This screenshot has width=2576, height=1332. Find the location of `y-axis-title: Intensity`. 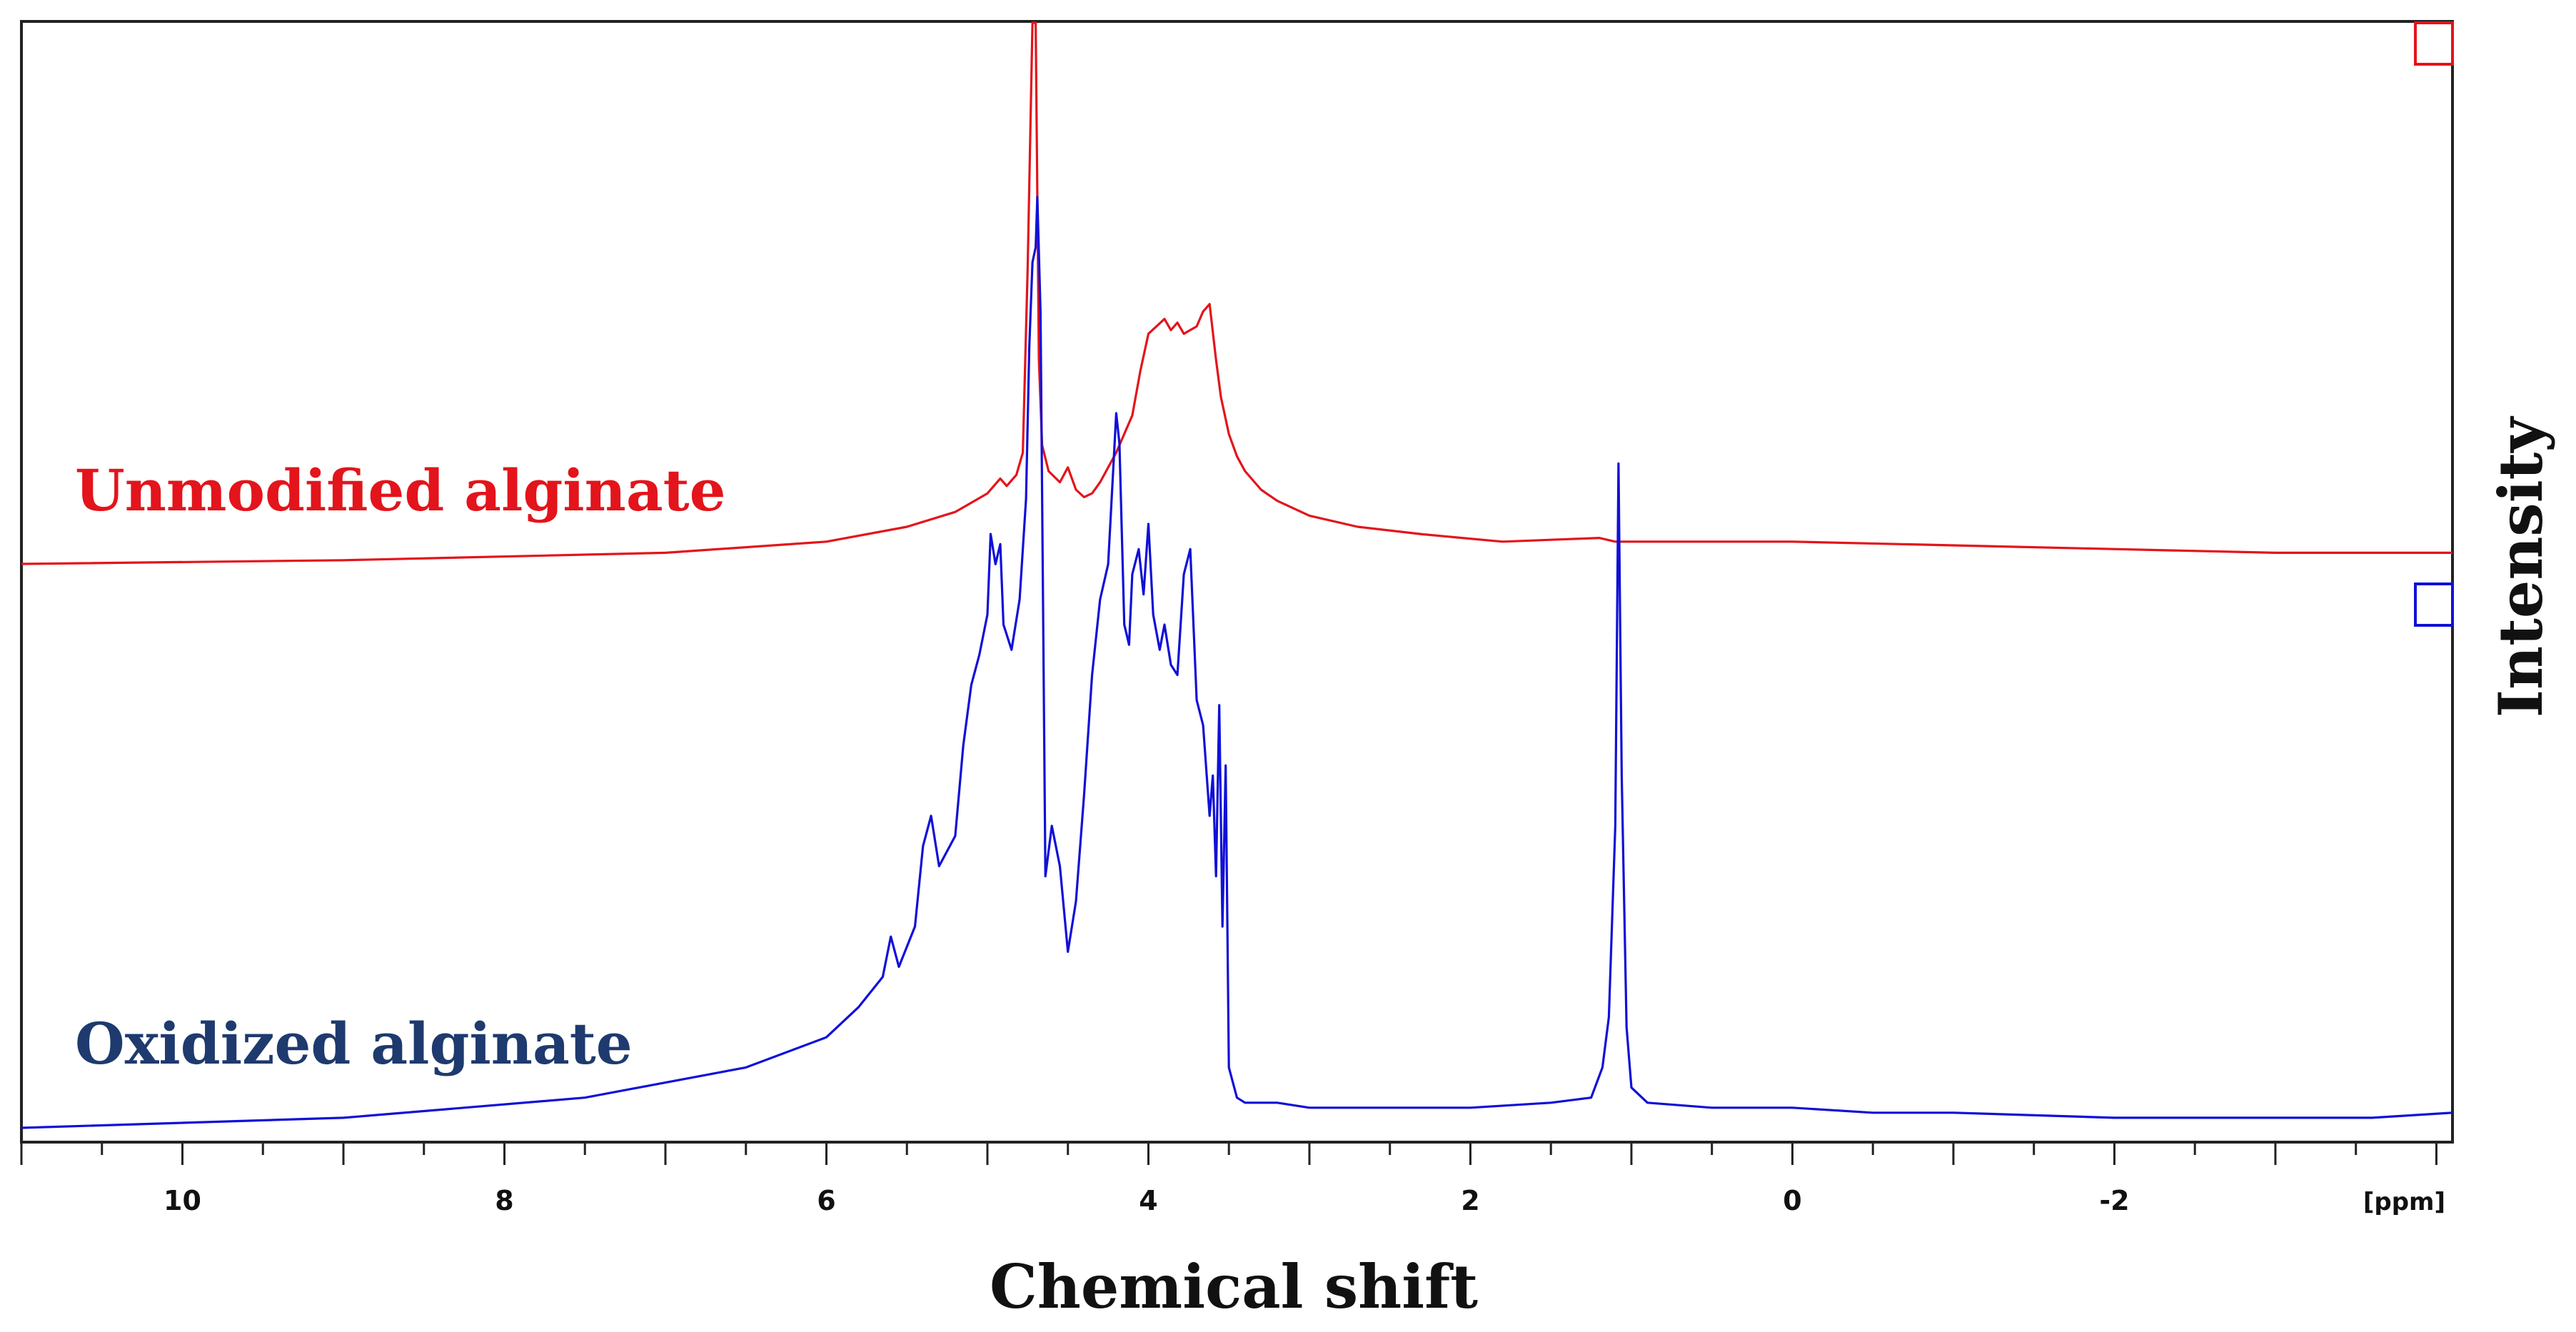

y-axis-title: Intensity is located at coordinates (2520, 567).